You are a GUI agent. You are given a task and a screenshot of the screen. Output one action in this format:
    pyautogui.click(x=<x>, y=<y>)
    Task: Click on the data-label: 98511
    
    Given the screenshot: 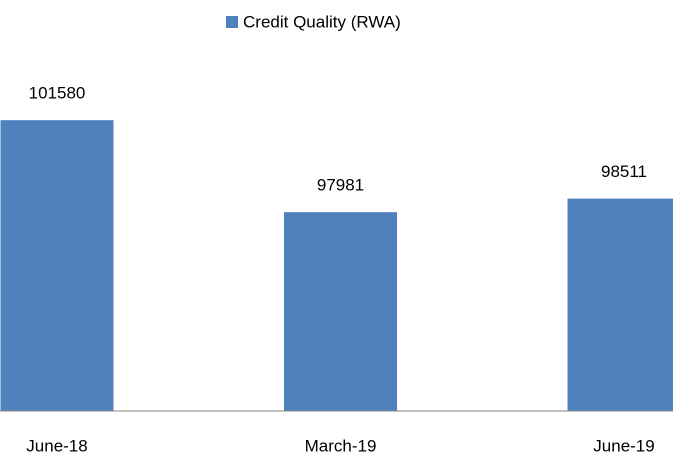 What is the action you would take?
    pyautogui.click(x=624, y=171)
    